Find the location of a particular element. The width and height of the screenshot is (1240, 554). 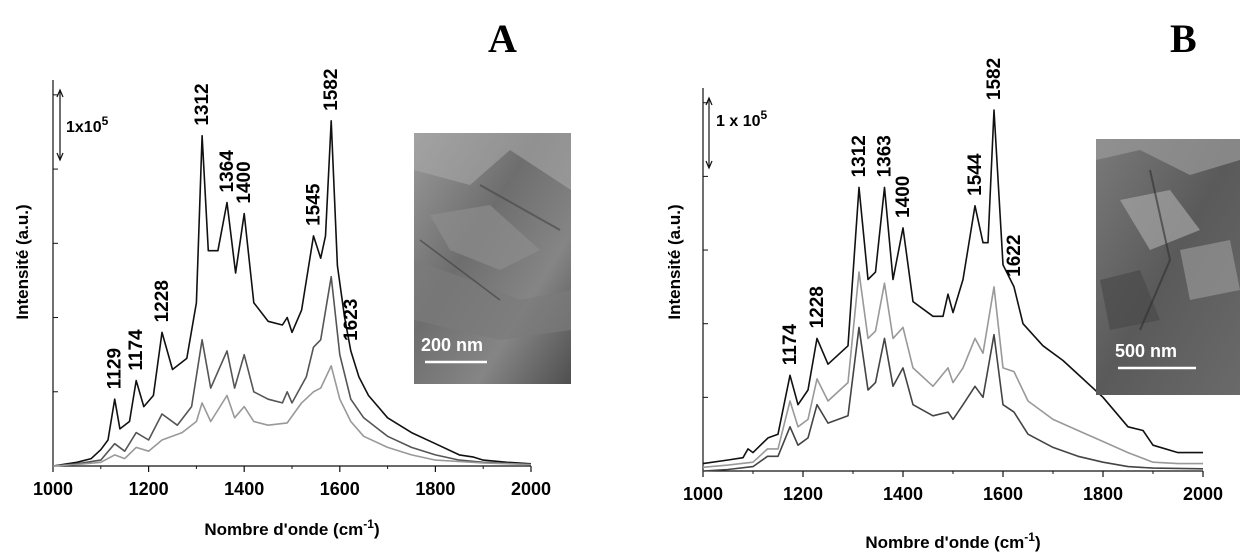

scale-arrow-up-a is located at coordinates (60, 93).